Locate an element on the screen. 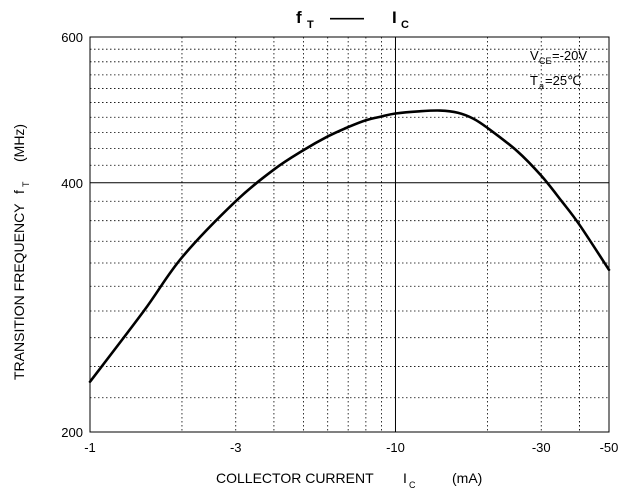 Image resolution: width=619 pixels, height=495 pixels. y-tick-labels: 200 400 600 is located at coordinates (72, 235).